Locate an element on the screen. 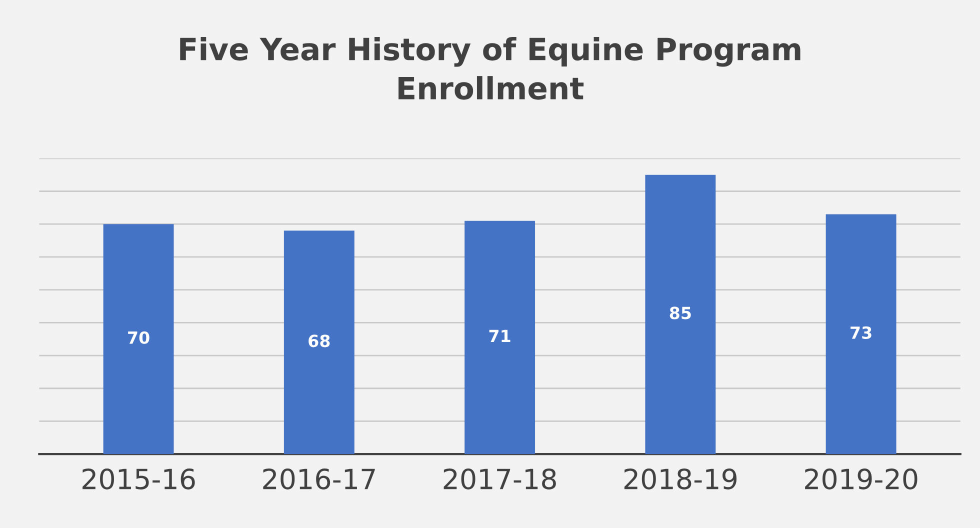 This screenshot has width=980, height=528. data-label: 68 is located at coordinates (319, 341).